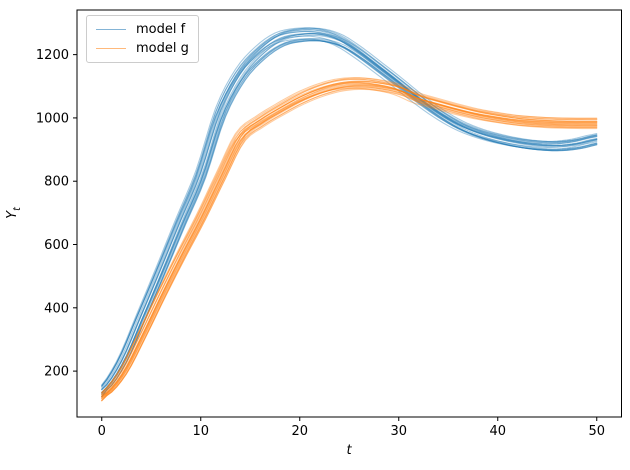 The image size is (630, 470). I want to click on y-axis-label: Yt, so click(14, 213).